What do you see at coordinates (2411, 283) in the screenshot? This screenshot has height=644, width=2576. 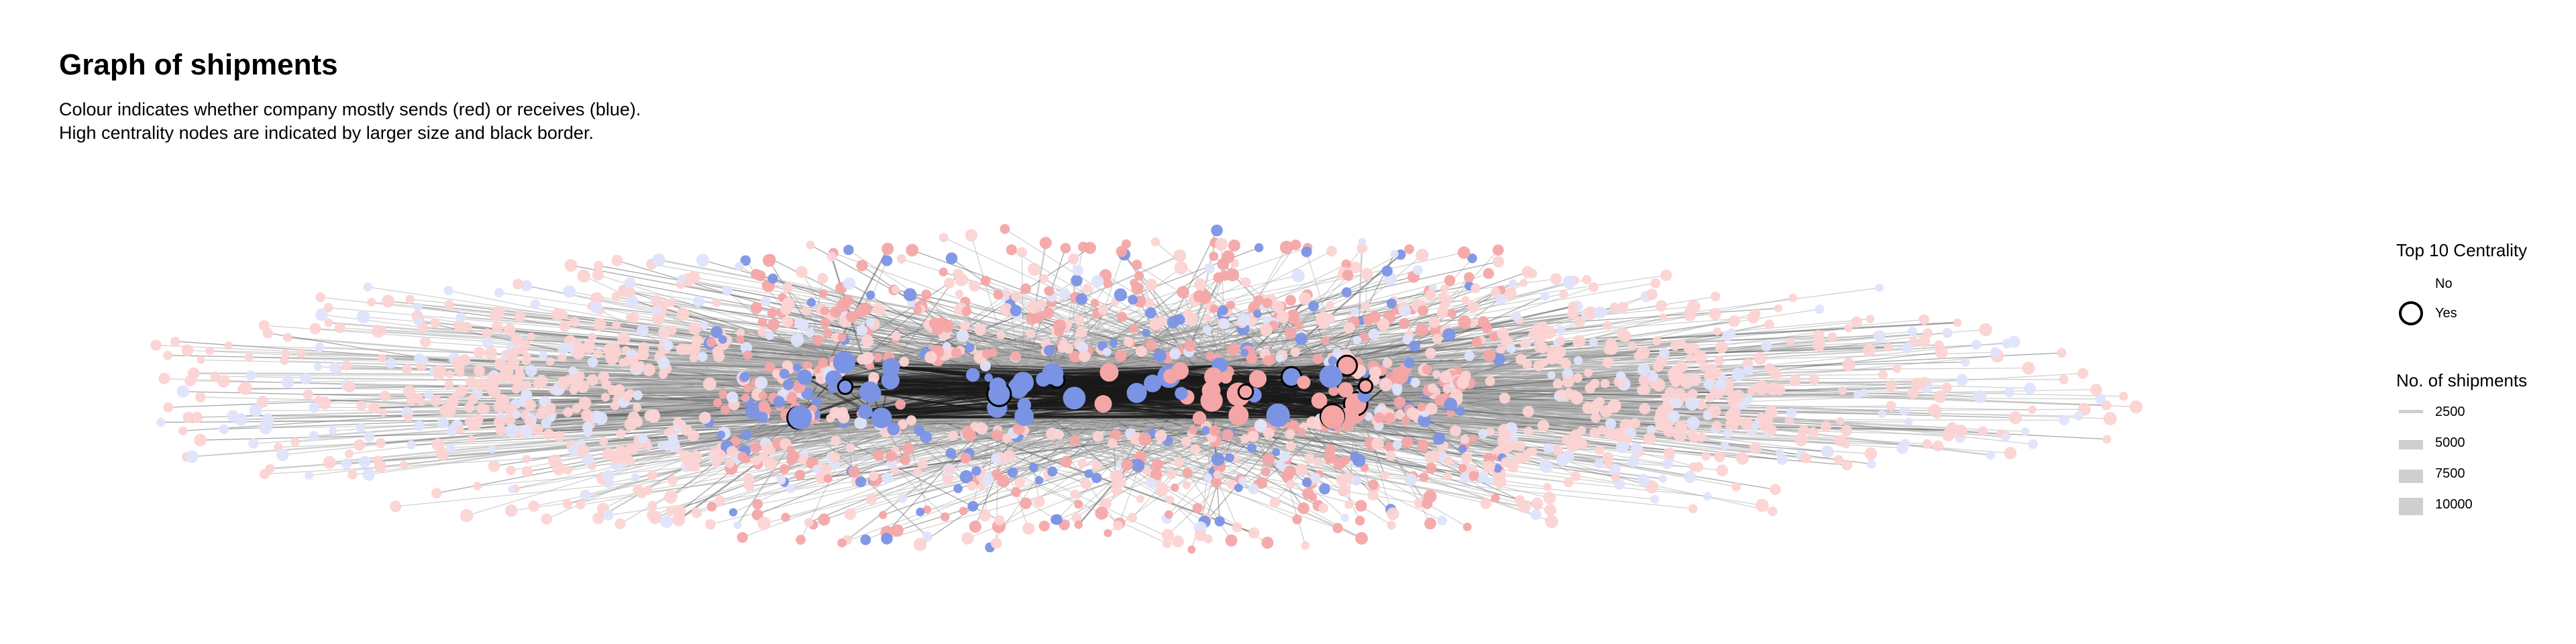 I see `legend-key-no` at bounding box center [2411, 283].